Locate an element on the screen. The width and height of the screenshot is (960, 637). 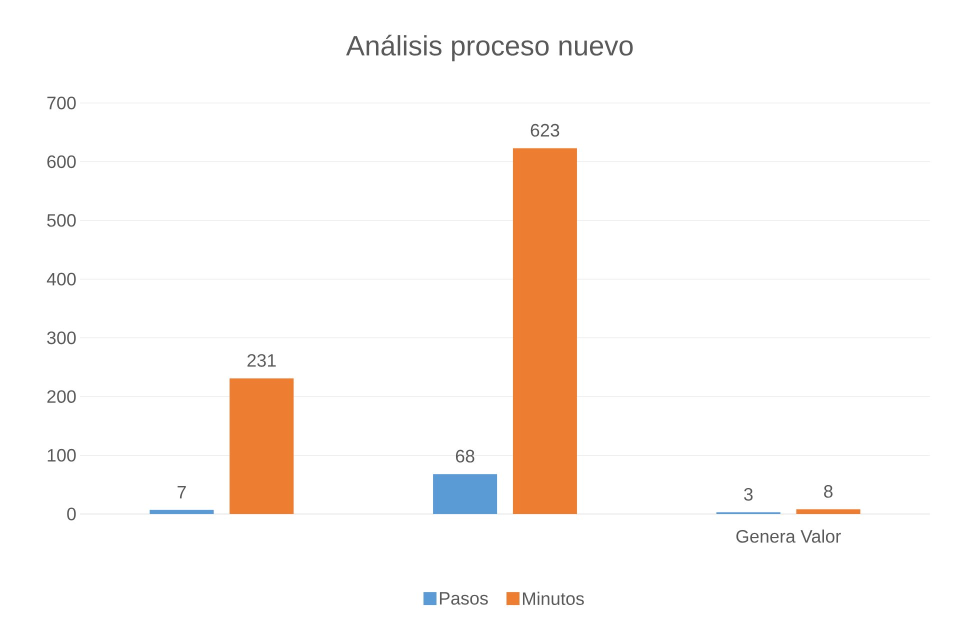
data-label: 8 is located at coordinates (828, 491).